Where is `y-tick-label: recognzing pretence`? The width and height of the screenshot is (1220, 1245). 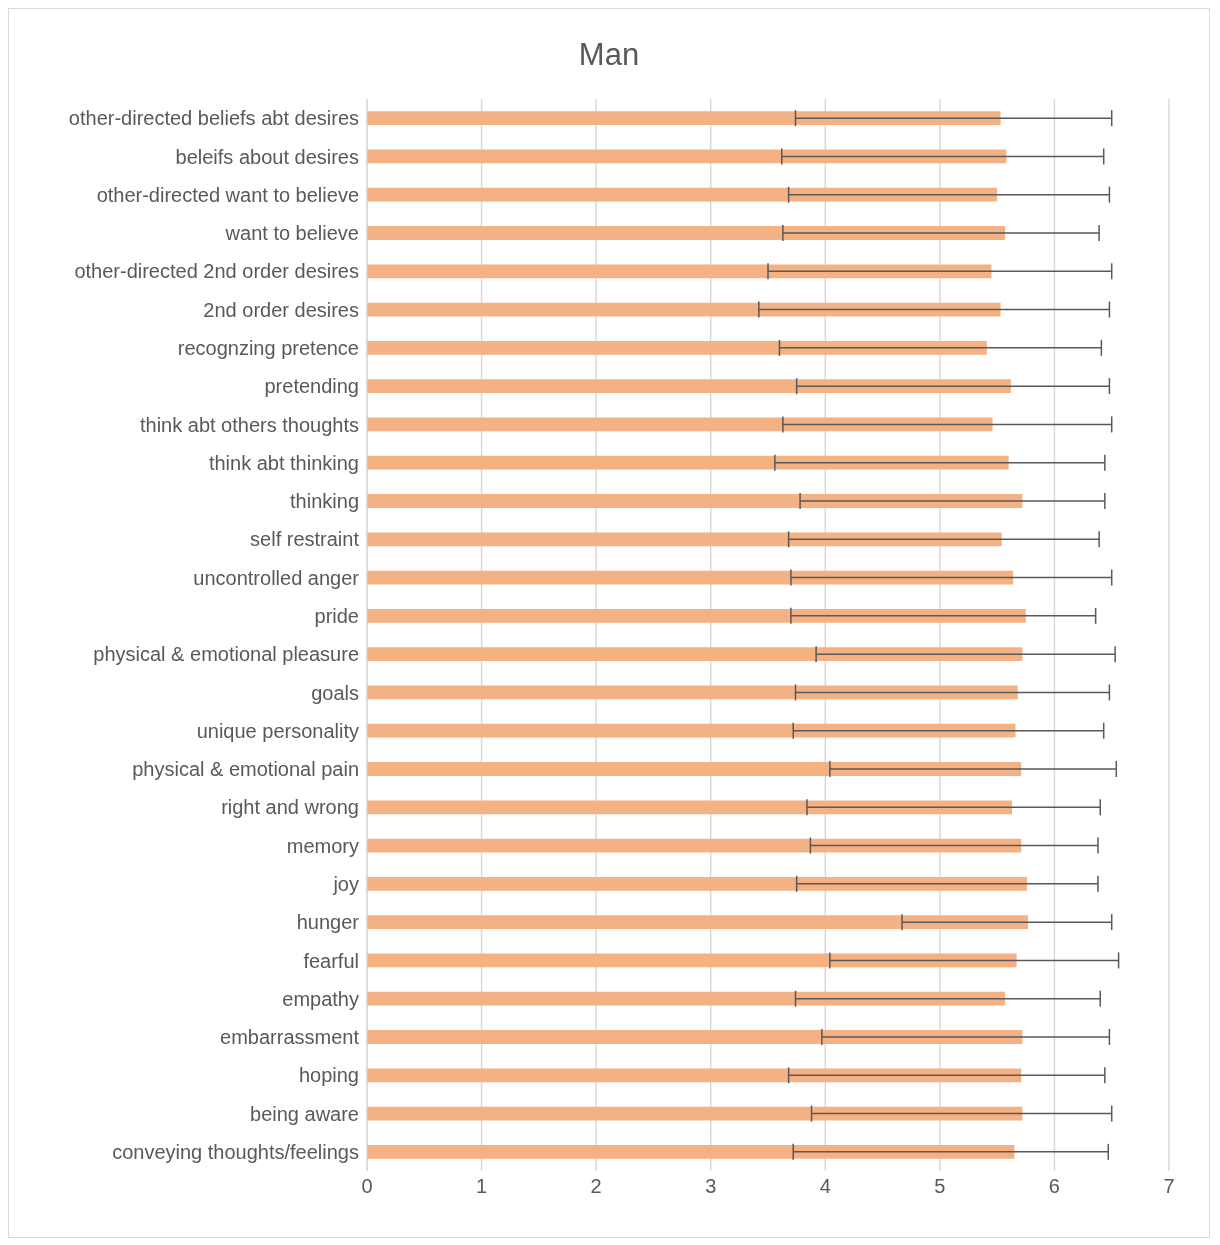
y-tick-label: recognzing pretence is located at coordinates (268, 347).